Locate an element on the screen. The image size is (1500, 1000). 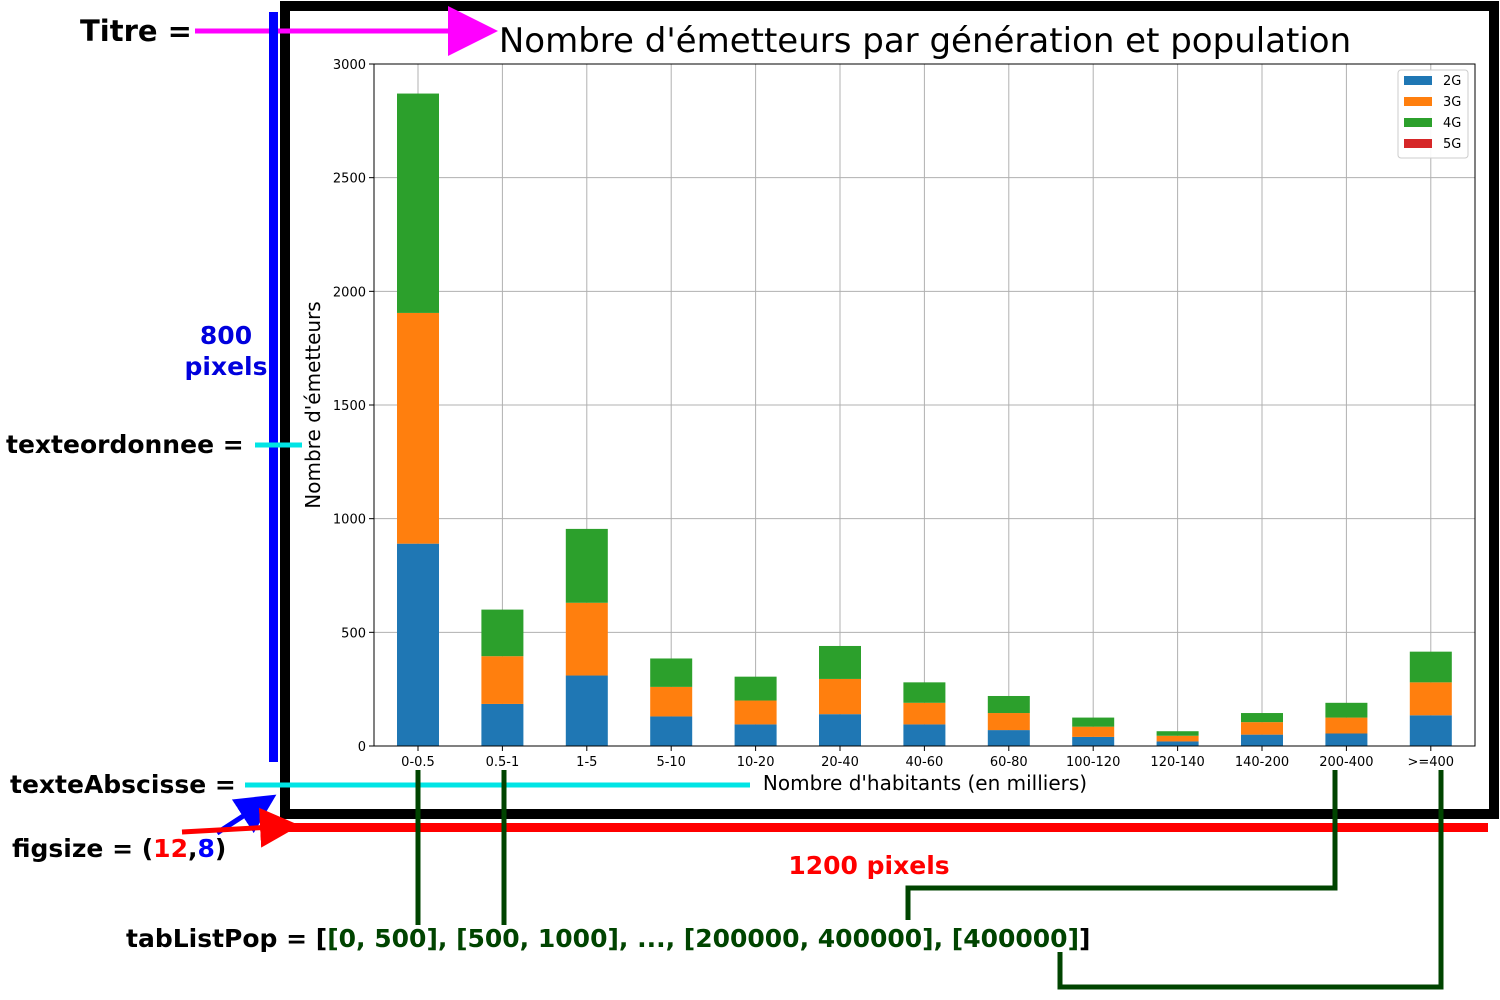
figsize-width: 12 is located at coordinates (170, 848).